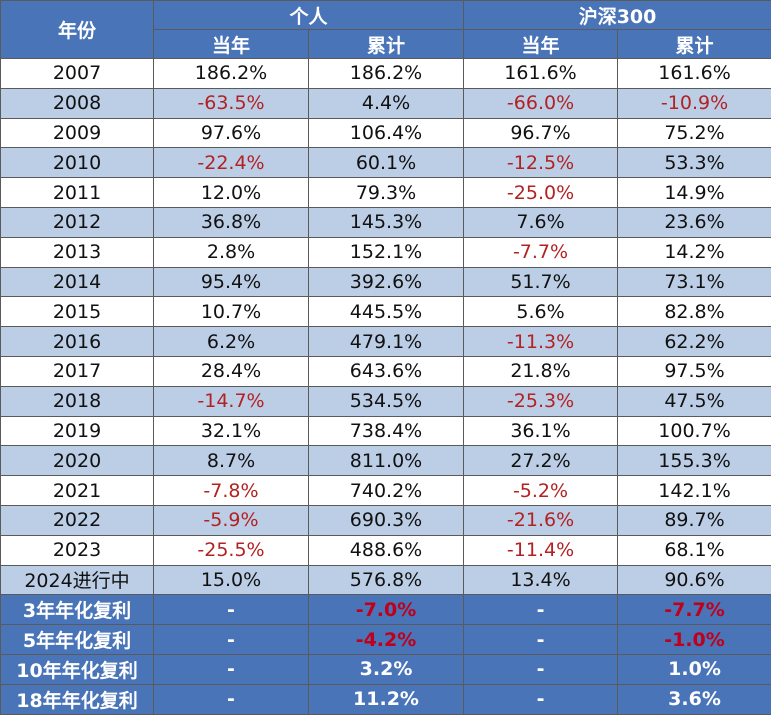 The height and width of the screenshot is (721, 771). What do you see at coordinates (77, 103) in the screenshot?
I see `year-cell: 2008` at bounding box center [77, 103].